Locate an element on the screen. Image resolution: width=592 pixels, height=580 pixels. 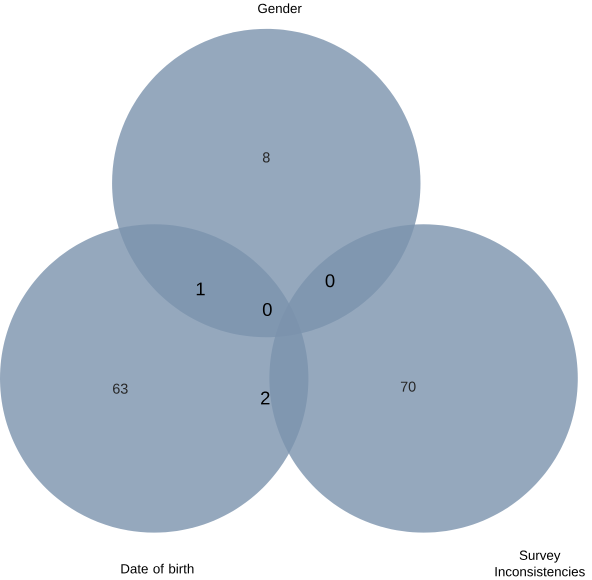
text: 2 is located at coordinates (265, 398).